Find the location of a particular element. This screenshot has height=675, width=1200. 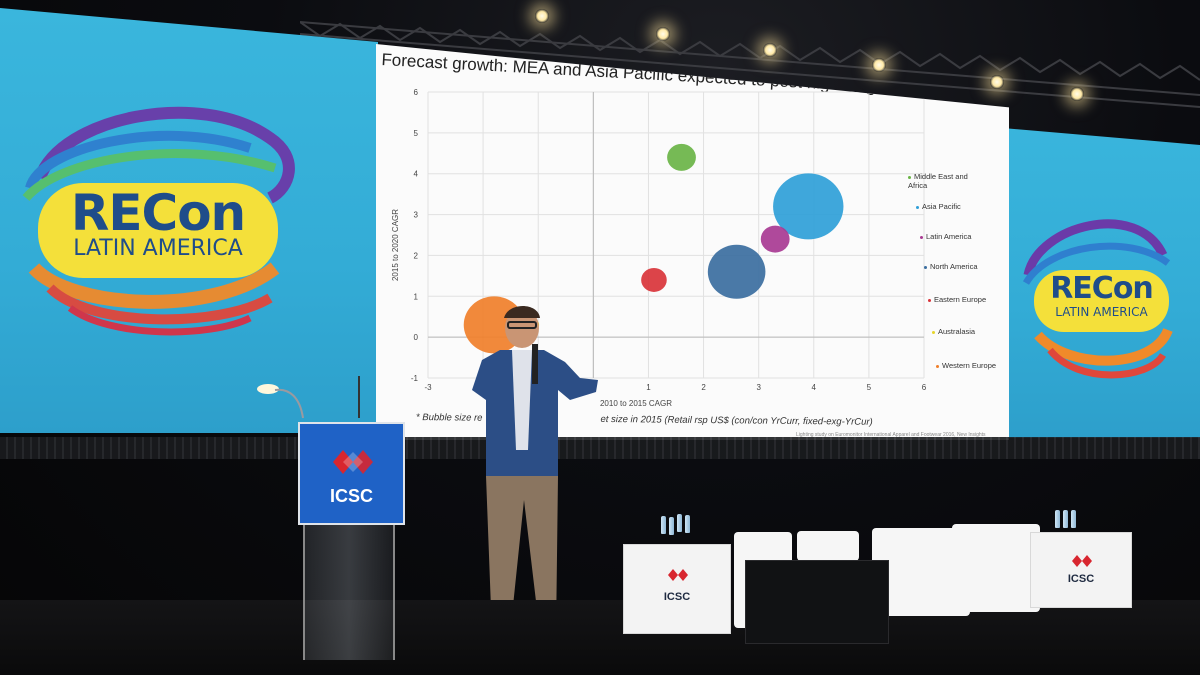

legend-label: Asia Pacific is located at coordinates (941, 206).